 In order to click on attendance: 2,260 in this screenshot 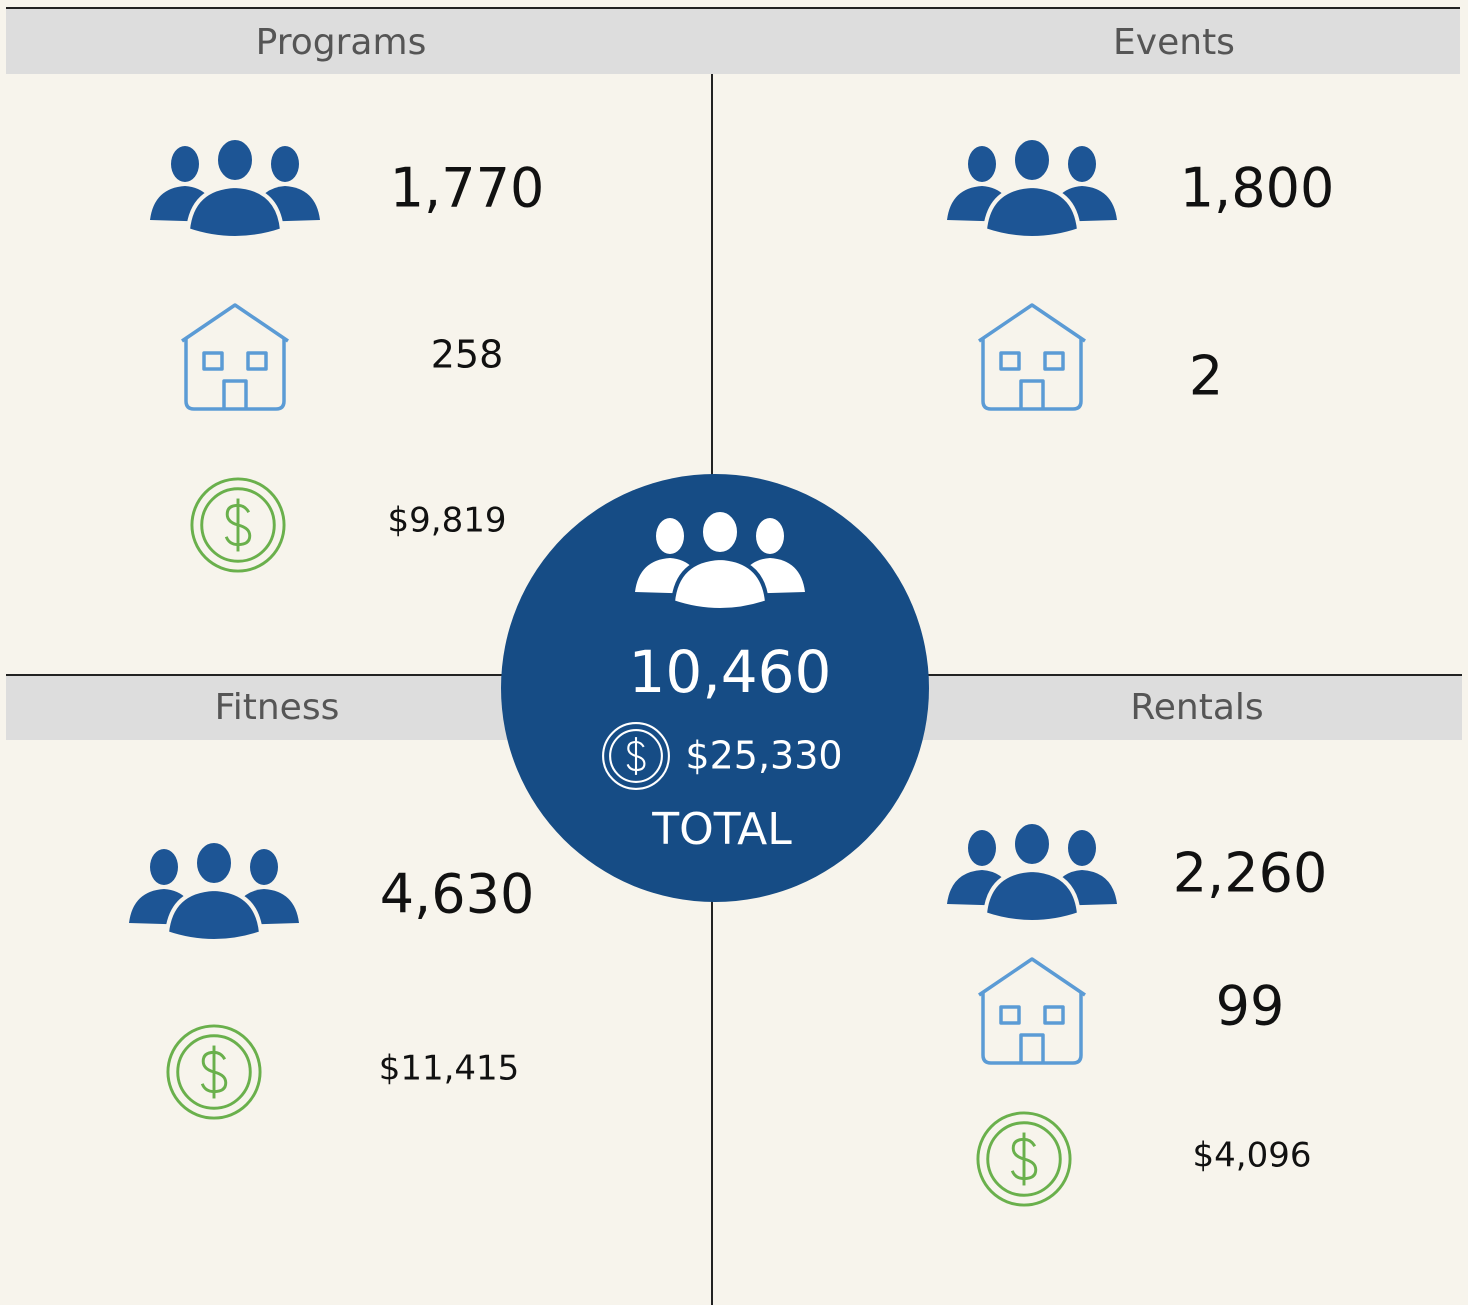, I will do `click(1250, 873)`.